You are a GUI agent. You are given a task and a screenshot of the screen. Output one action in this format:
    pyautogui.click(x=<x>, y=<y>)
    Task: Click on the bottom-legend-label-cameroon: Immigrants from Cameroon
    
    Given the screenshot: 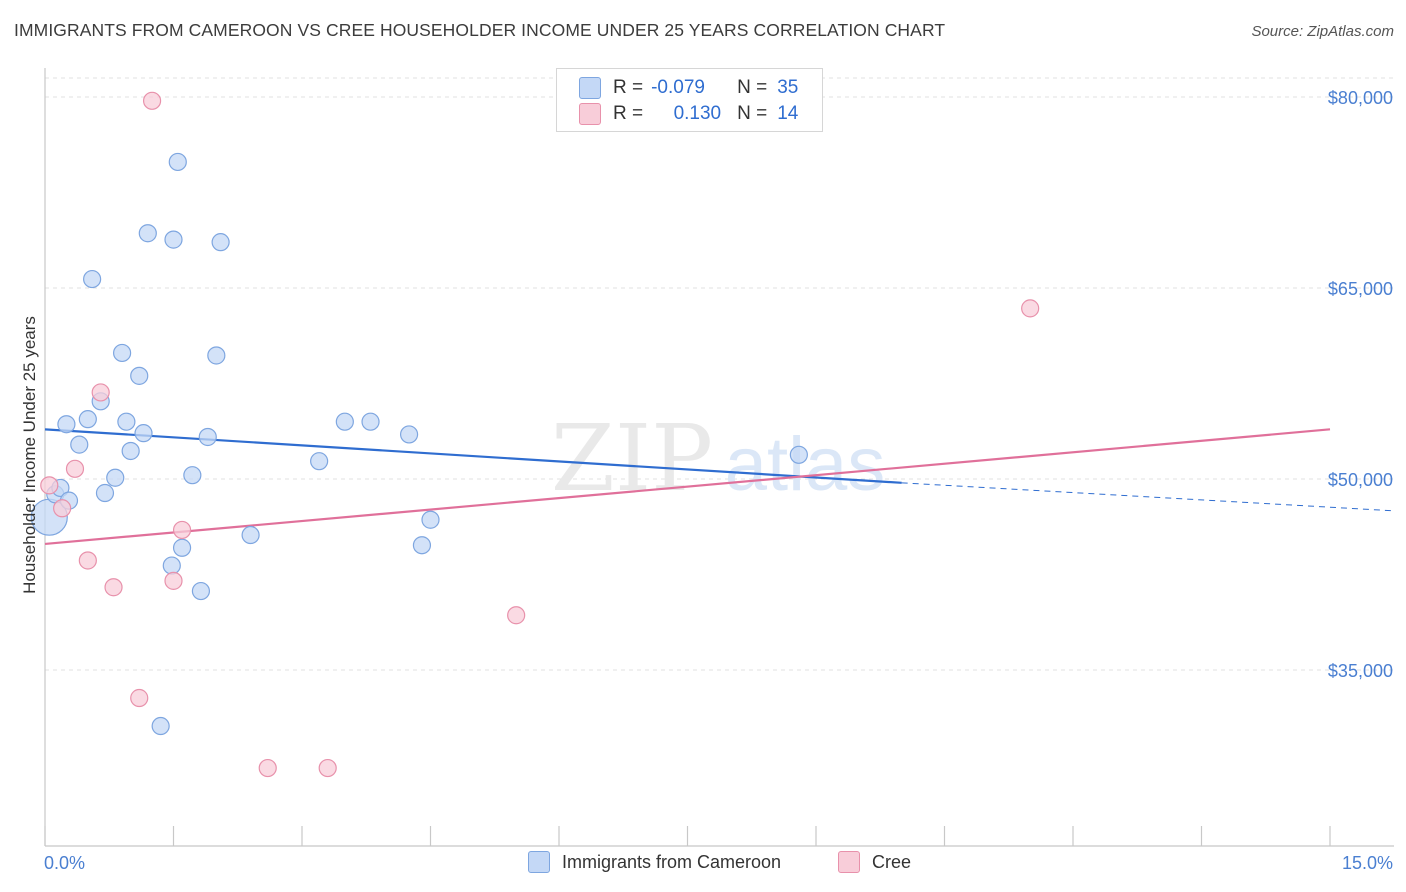 What is the action you would take?
    pyautogui.click(x=672, y=861)
    